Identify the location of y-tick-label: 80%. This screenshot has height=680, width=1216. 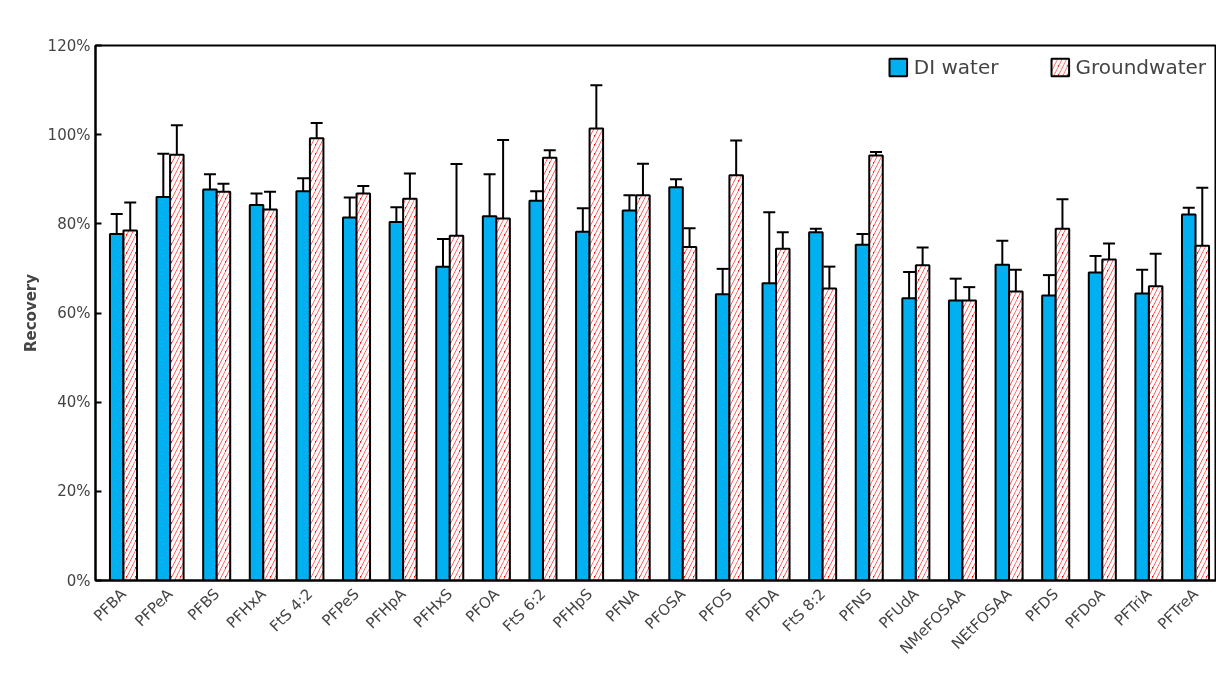
(74, 223).